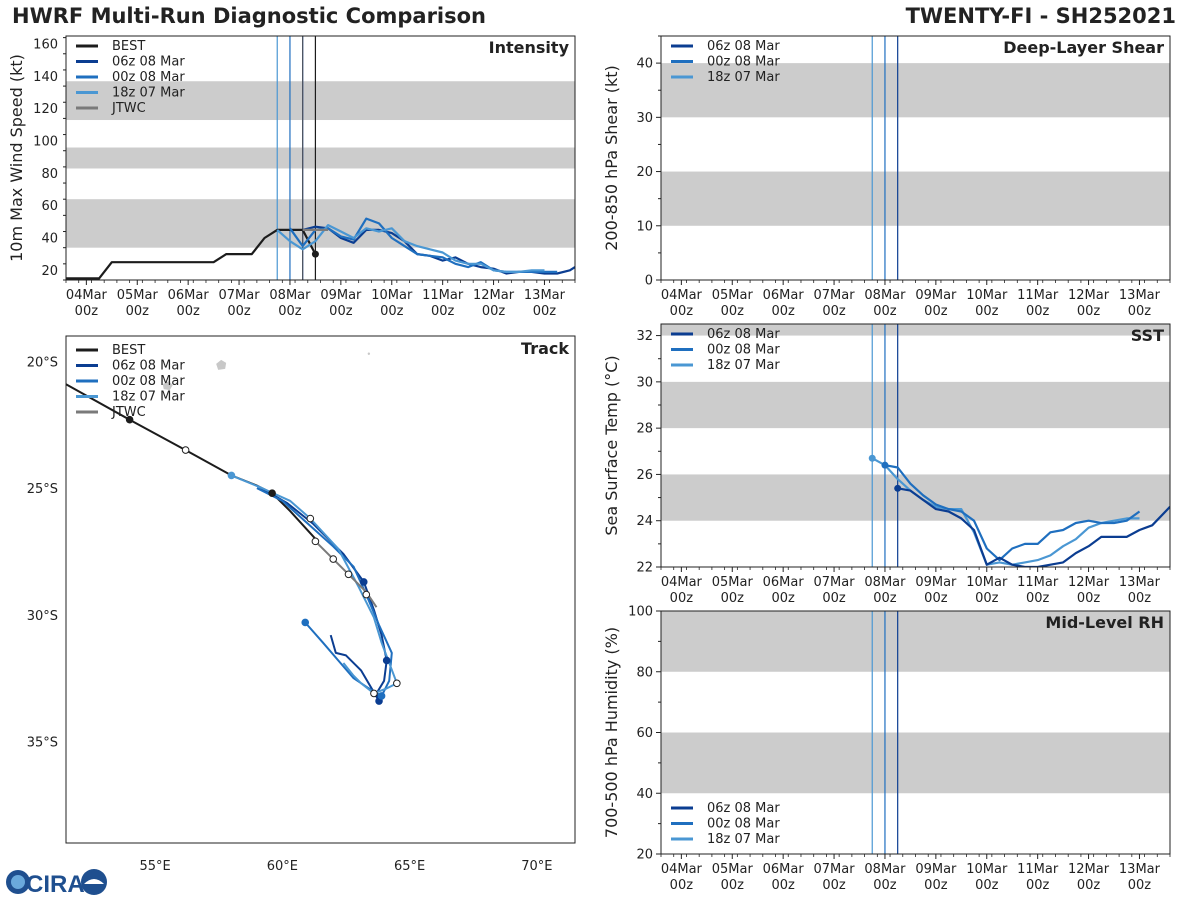  What do you see at coordinates (167, 386) in the screenshot?
I see `track-land-reunion` at bounding box center [167, 386].